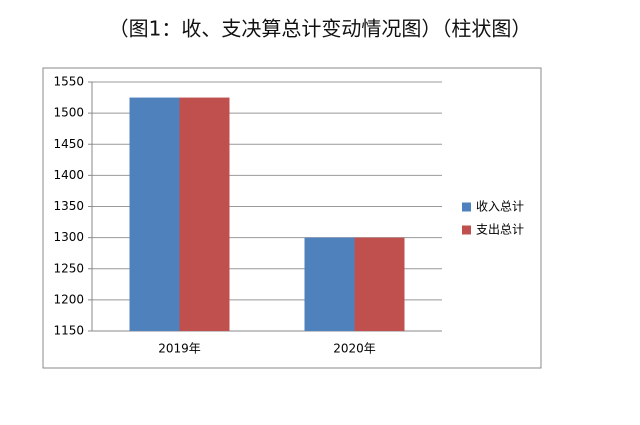 The height and width of the screenshot is (425, 640). I want to click on y-tick-label: 1500, so click(68, 113).